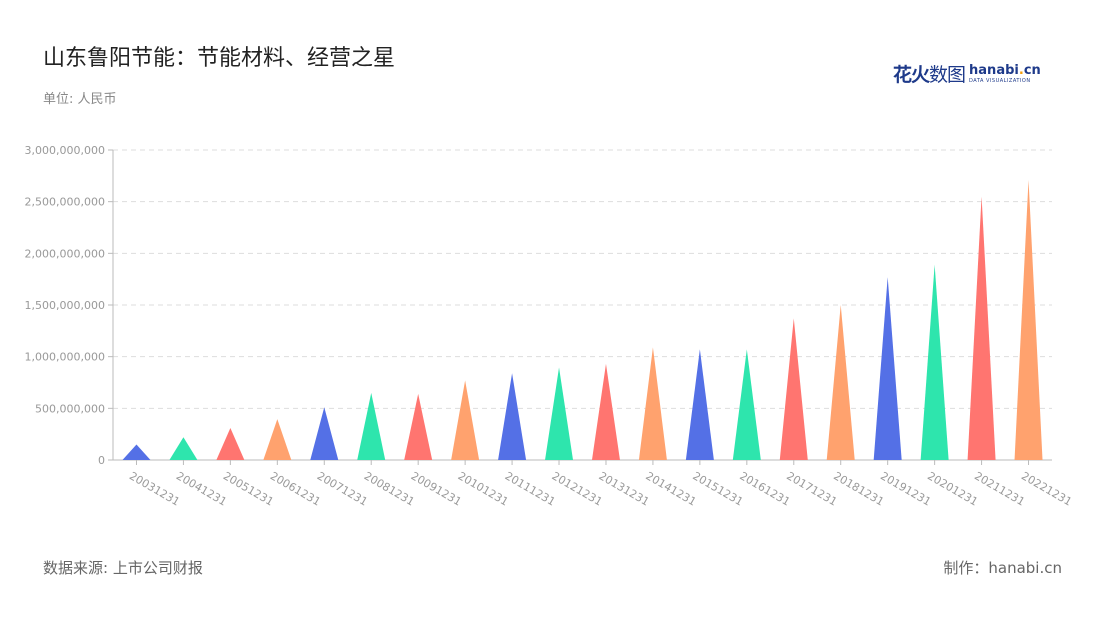  I want to click on logo-cn-bold: 花火, so click(911, 75).